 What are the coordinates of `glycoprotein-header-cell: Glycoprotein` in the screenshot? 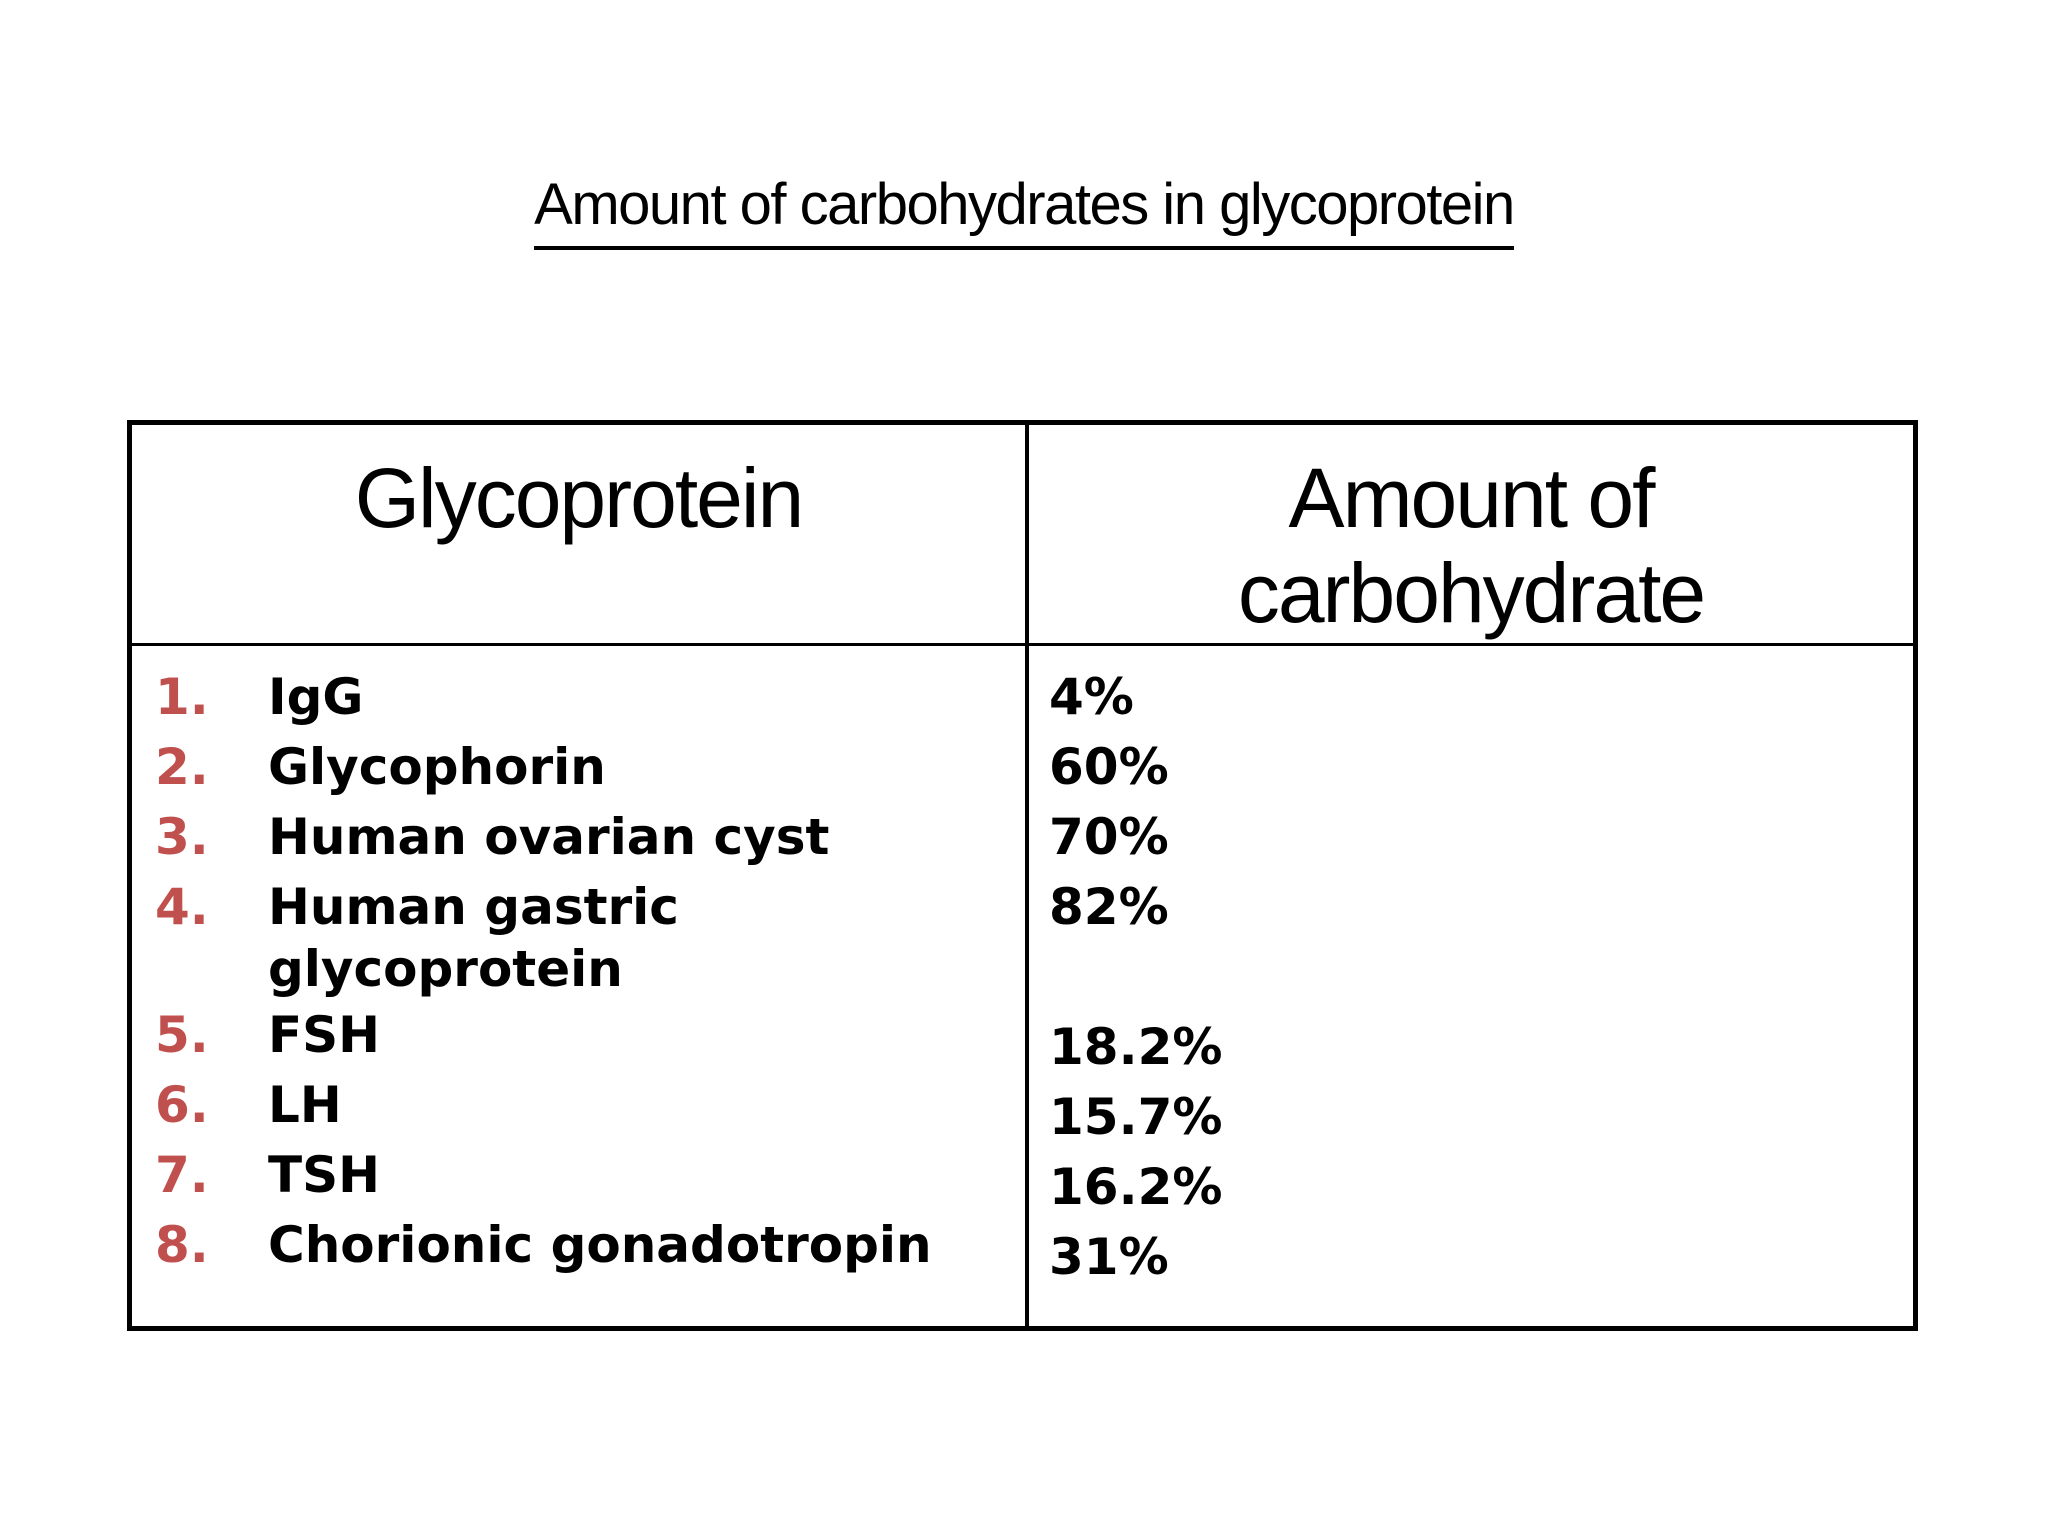 It's located at (580, 534).